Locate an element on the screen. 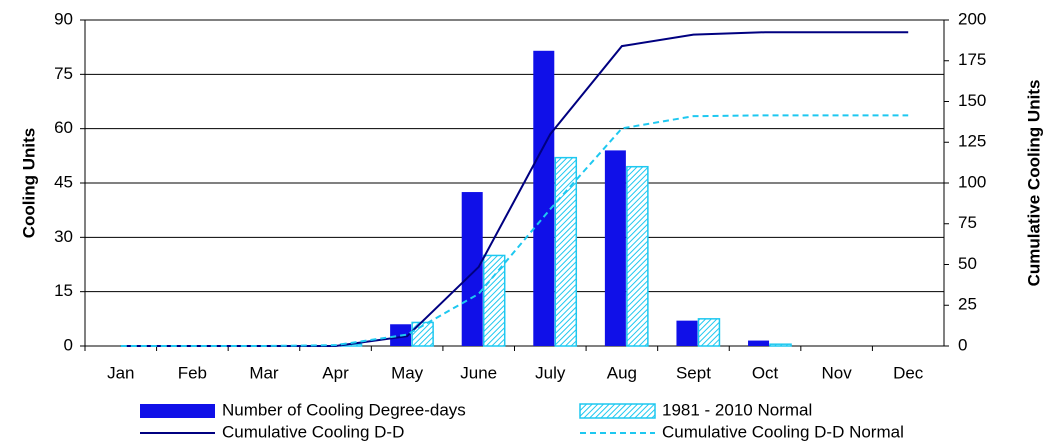  y-tick-label: 0 is located at coordinates (68, 344).